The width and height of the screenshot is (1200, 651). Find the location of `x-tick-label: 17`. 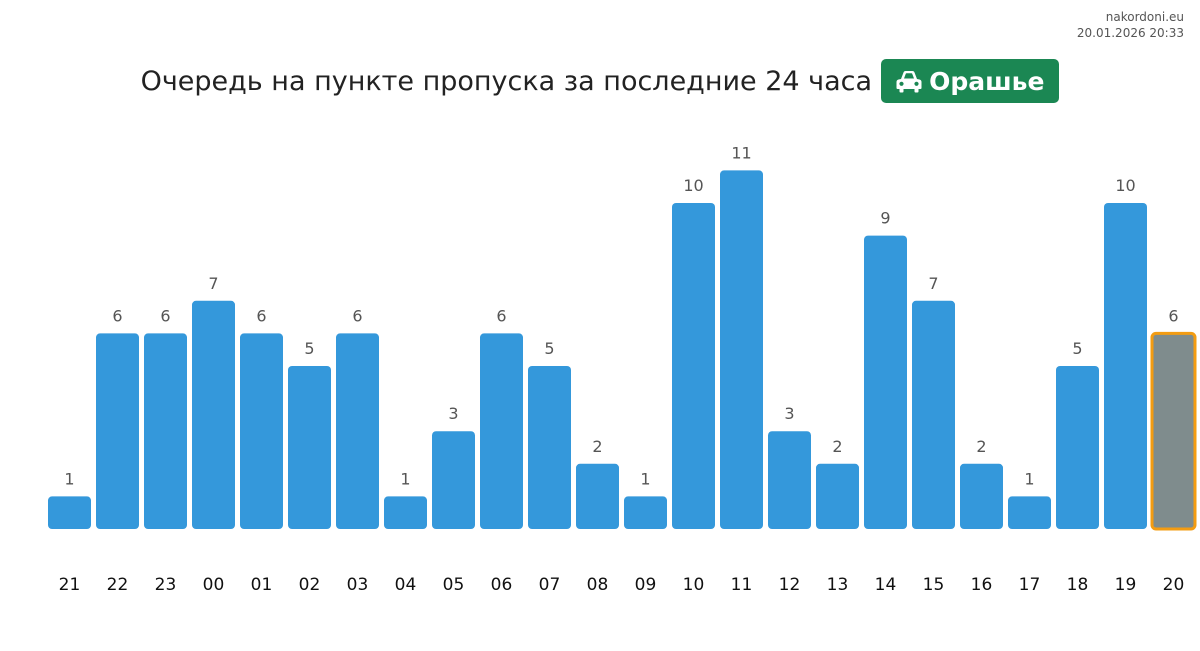

x-tick-label: 17 is located at coordinates (1030, 585).